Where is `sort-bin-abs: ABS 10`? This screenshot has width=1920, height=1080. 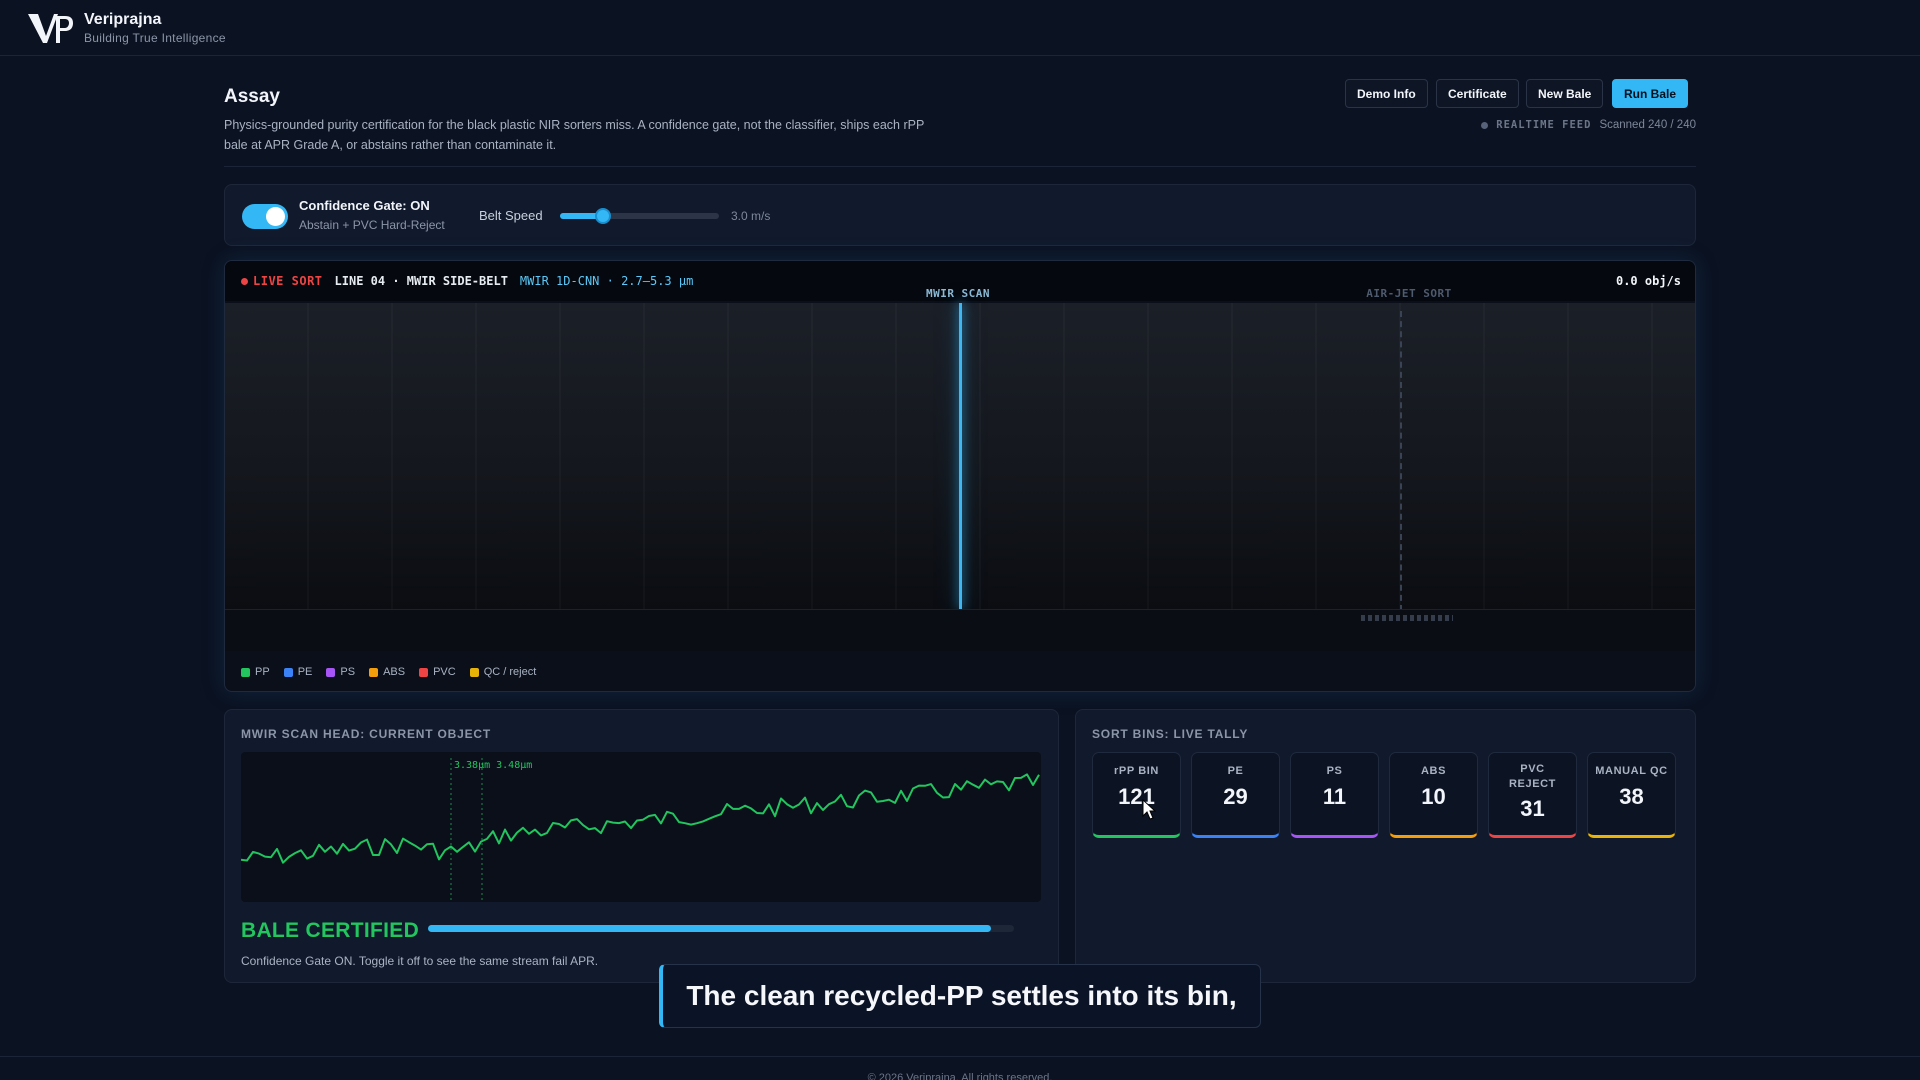 sort-bin-abs: ABS 10 is located at coordinates (1433, 795).